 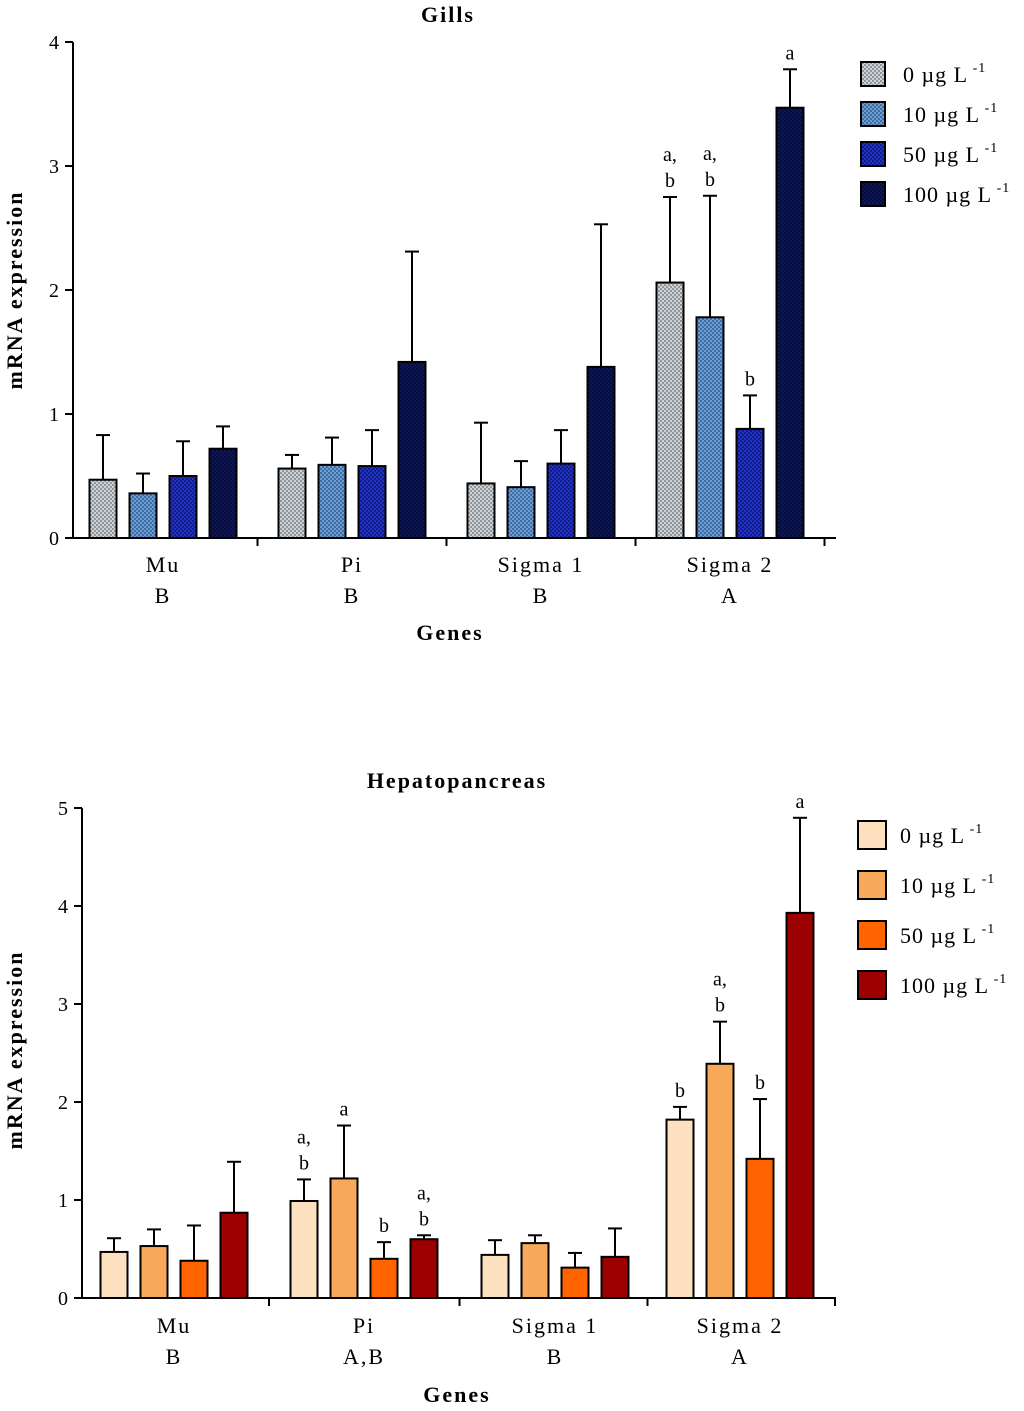 What do you see at coordinates (63, 809) in the screenshot?
I see `y-tick-label: 5` at bounding box center [63, 809].